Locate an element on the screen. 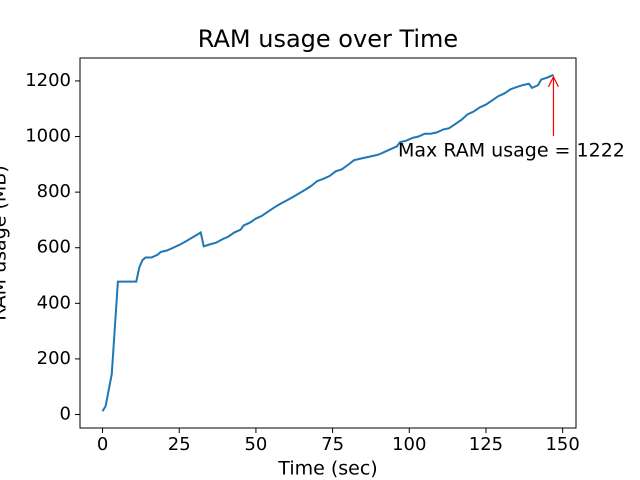  x-tick-label: 50 is located at coordinates (255, 444).